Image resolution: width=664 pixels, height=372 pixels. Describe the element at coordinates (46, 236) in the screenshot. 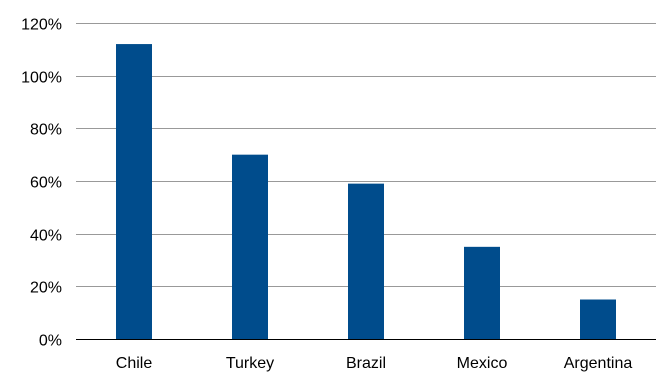

I see `y-tick-label: 40%` at that location.